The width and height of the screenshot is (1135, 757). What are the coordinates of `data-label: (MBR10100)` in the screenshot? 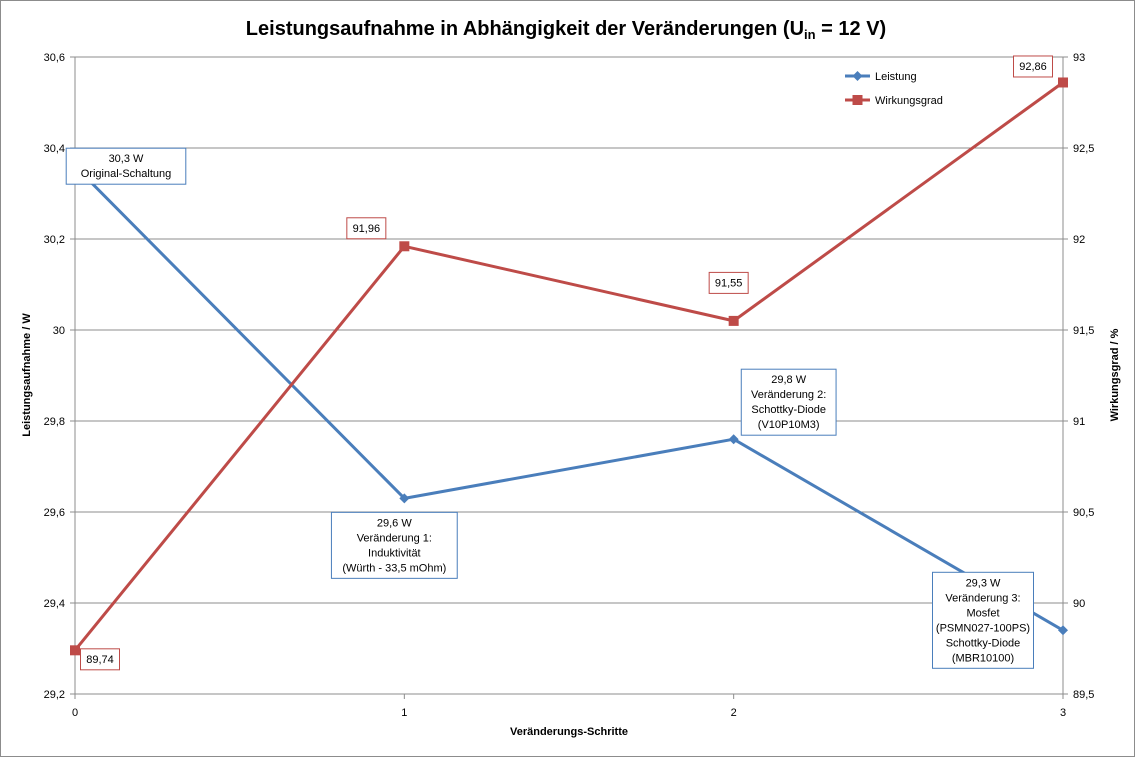 It's located at (983, 658).